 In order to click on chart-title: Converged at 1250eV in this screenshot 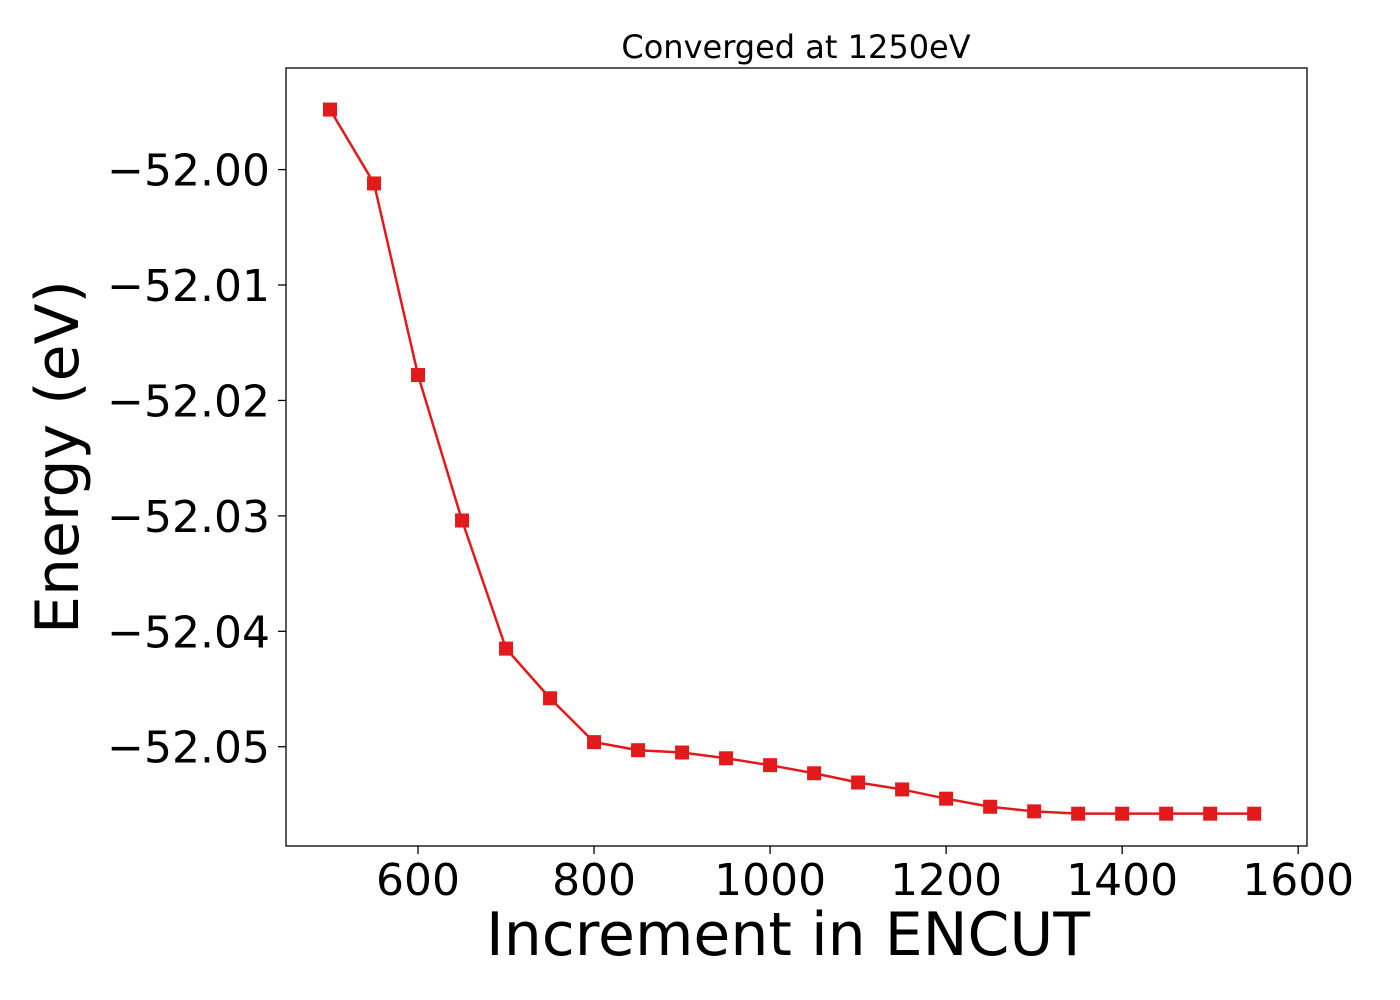, I will do `click(795, 47)`.